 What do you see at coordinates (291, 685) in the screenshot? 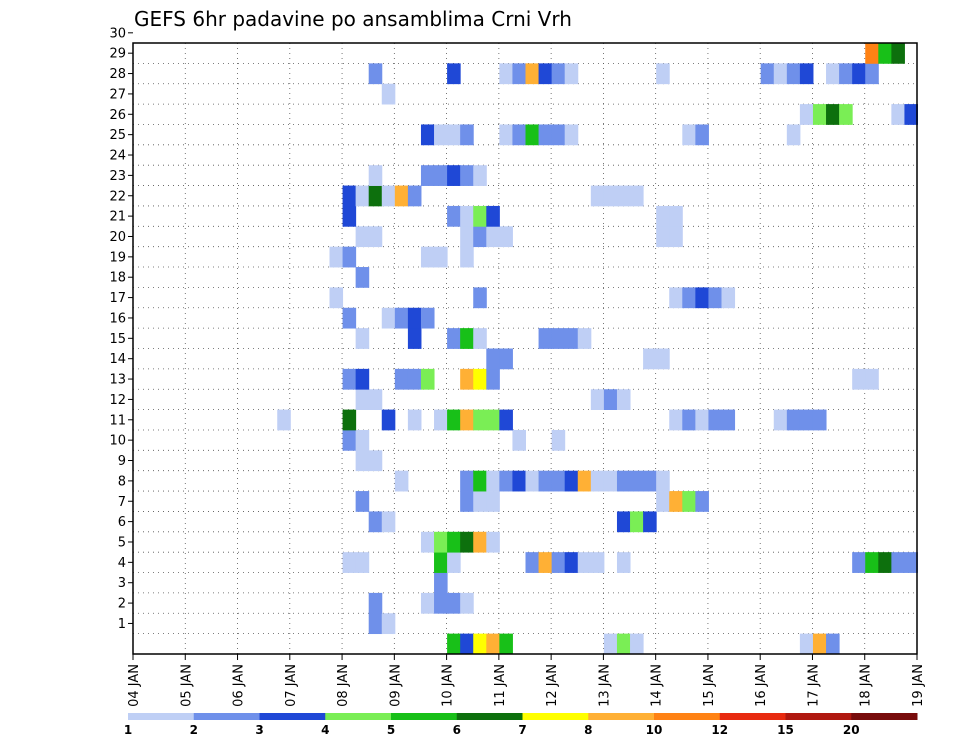
I see `x-tick-label: 07 JAN` at bounding box center [291, 685].